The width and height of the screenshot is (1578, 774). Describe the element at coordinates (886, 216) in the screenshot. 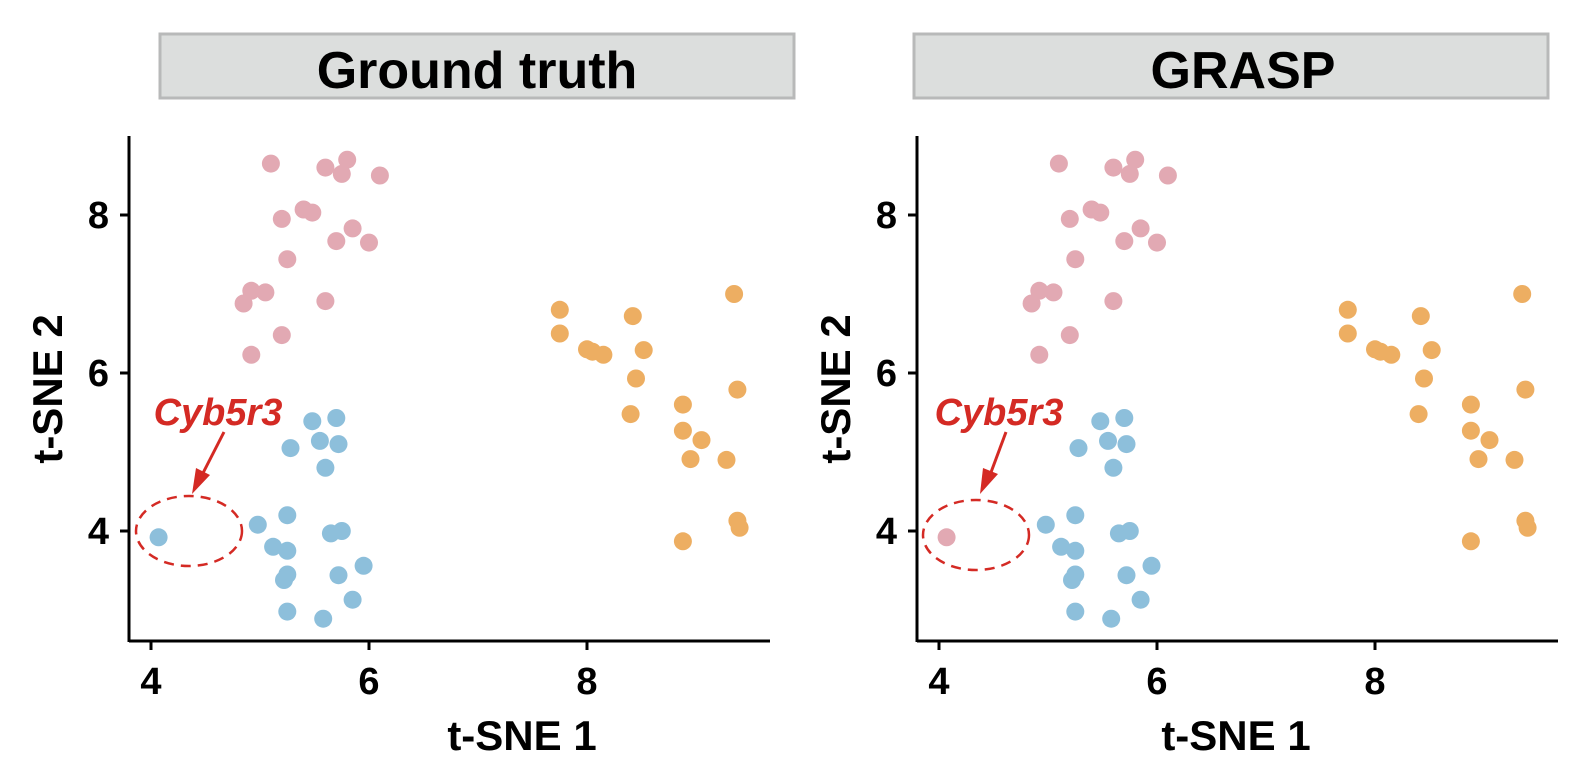

I see `y-tick-label: 8` at that location.